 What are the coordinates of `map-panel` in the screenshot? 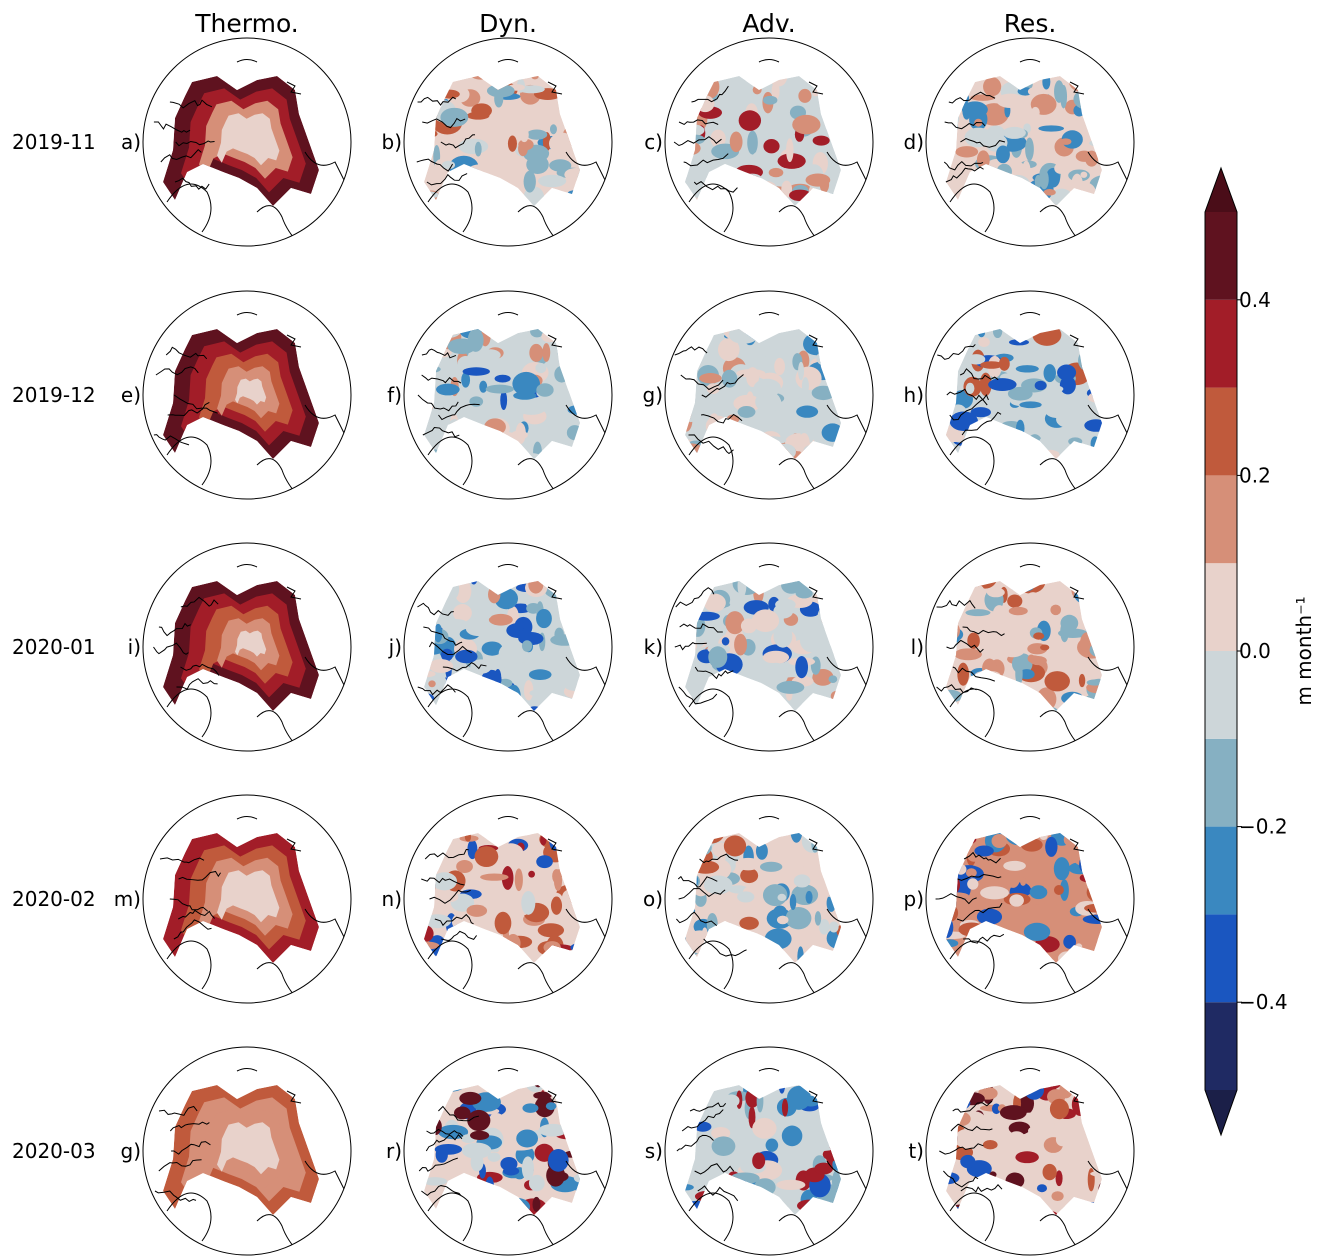 It's located at (1030, 1151).